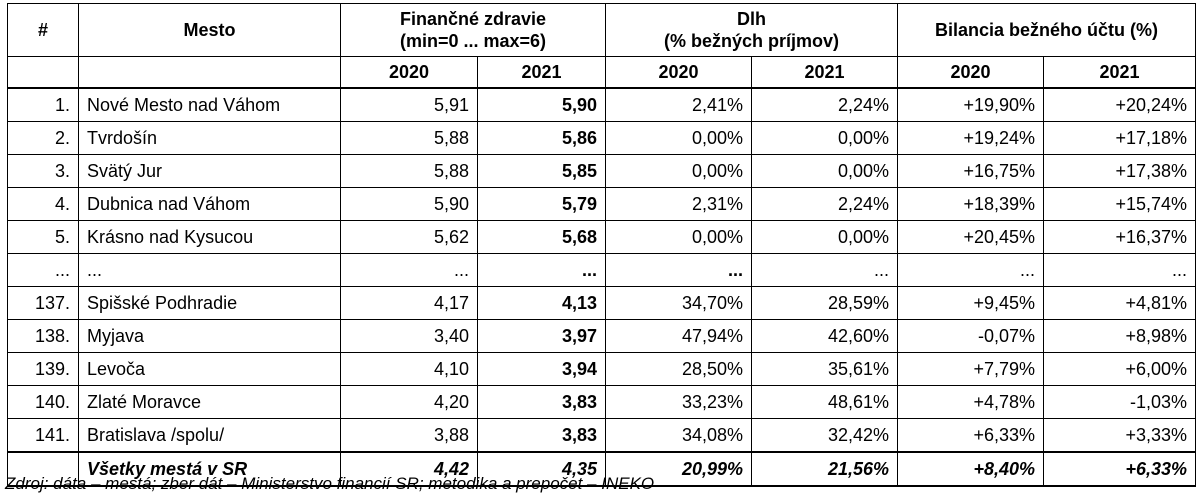 Image resolution: width=1200 pixels, height=497 pixels. What do you see at coordinates (971, 336) in the screenshot?
I see `balance-2020-cell: -0,07%` at bounding box center [971, 336].